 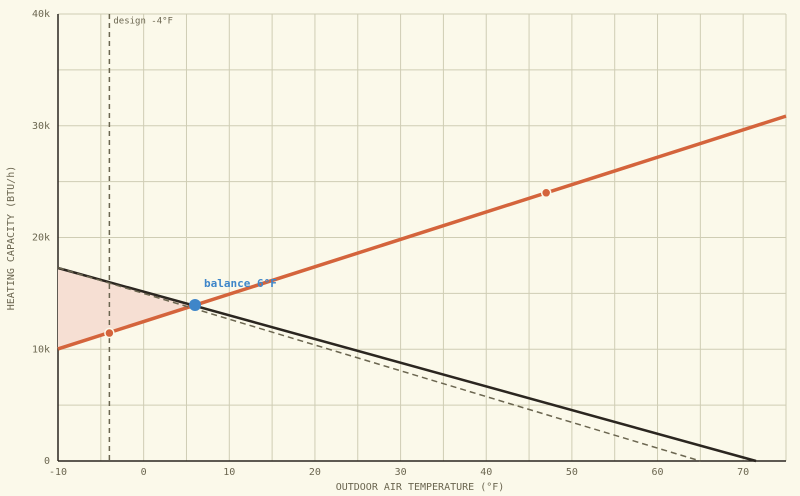 I want to click on x-tick-label: 40, so click(x=486, y=472).